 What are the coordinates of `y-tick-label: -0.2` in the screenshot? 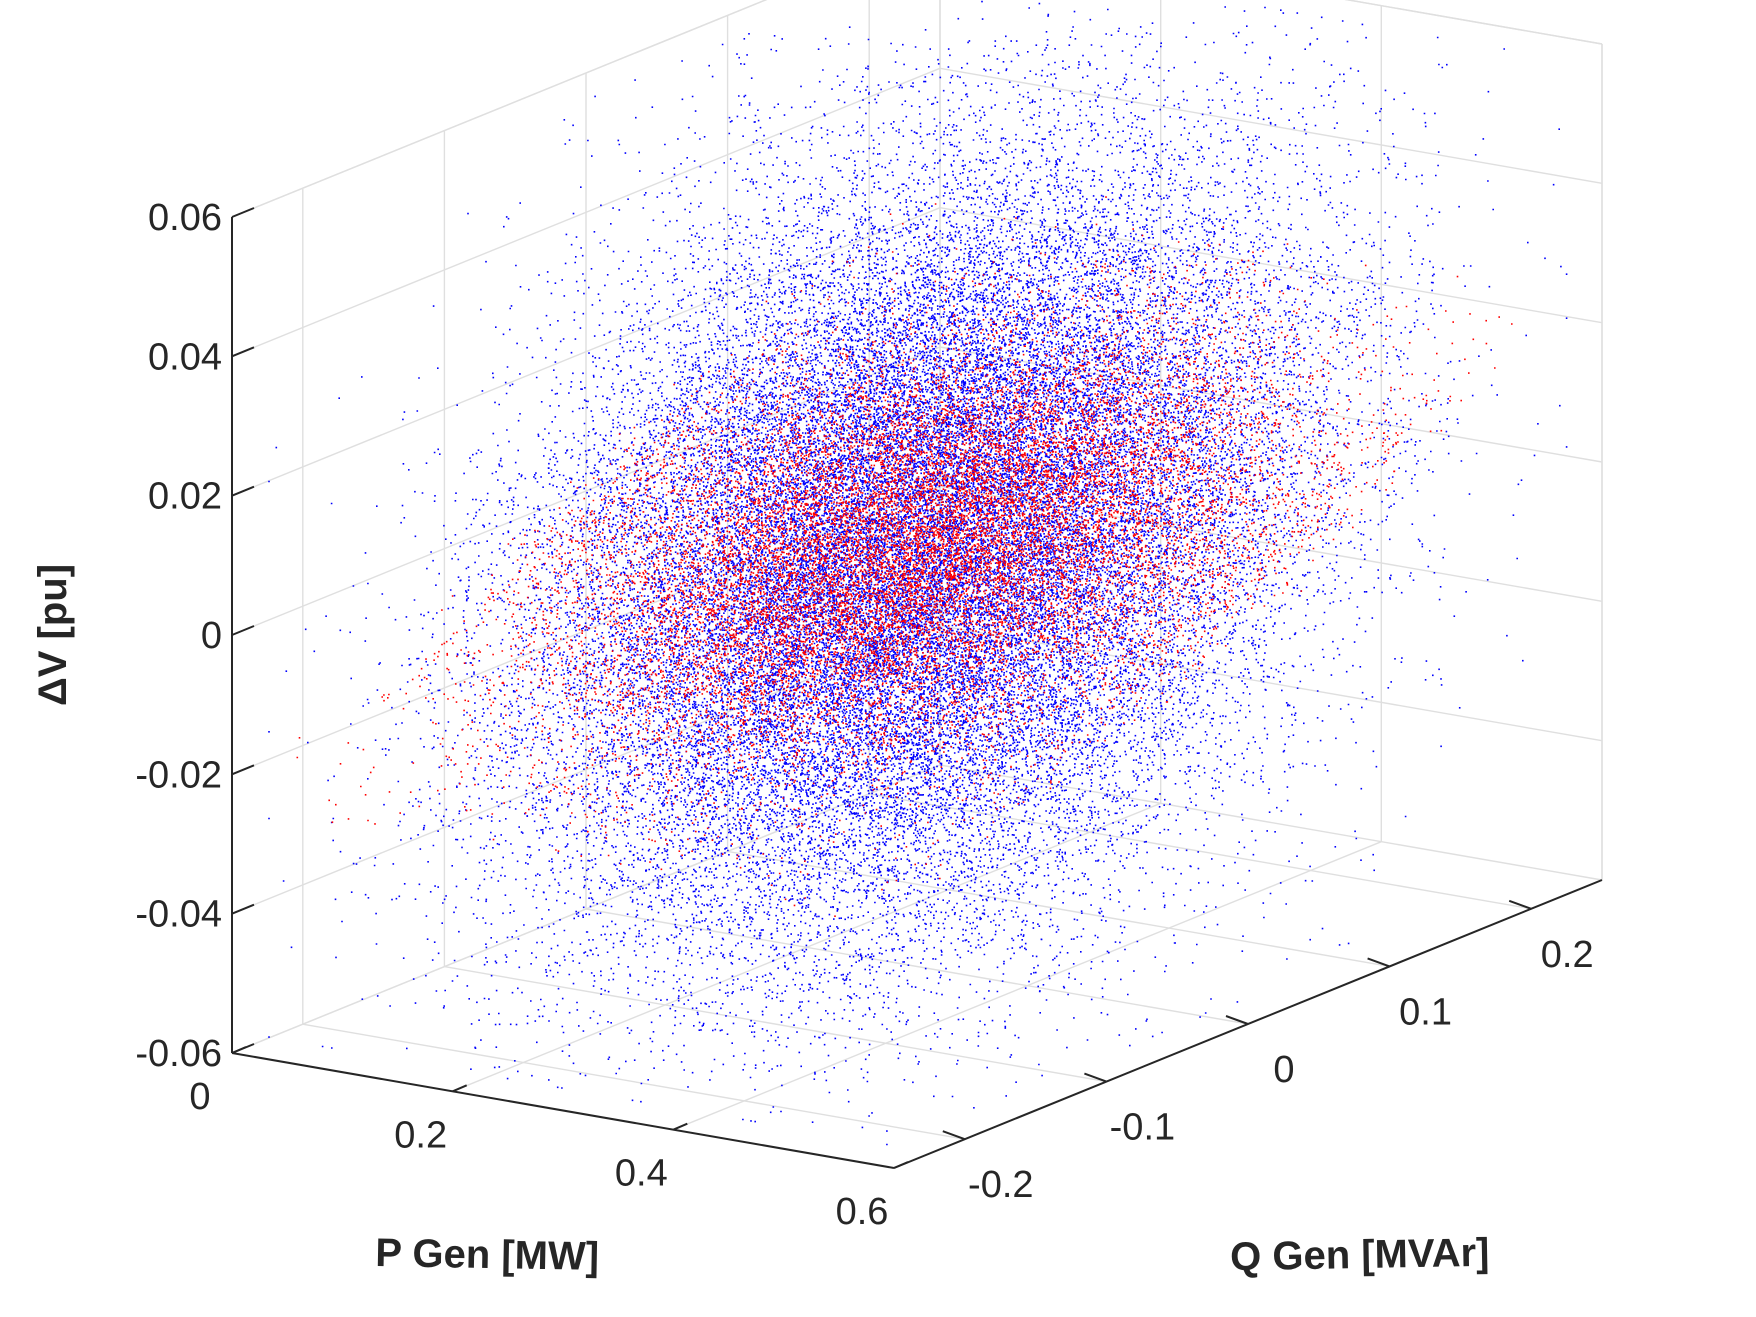 It's located at (1000, 1185).